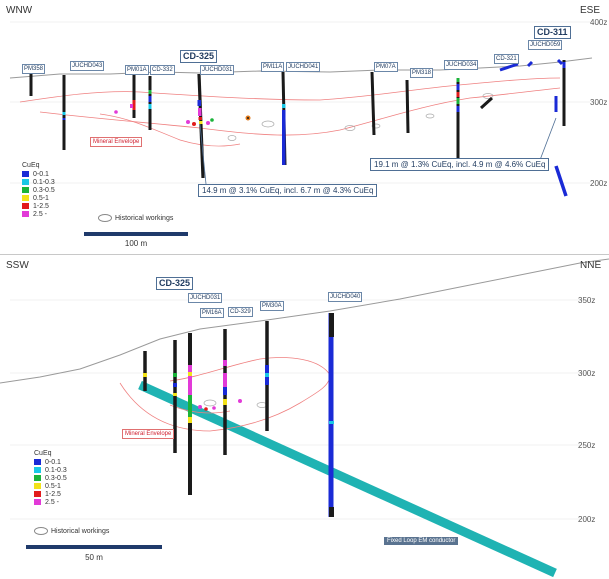 This screenshot has height=579, width=609. Describe the element at coordinates (546, 93) in the screenshot. I see `drillhole-juchd059` at that location.